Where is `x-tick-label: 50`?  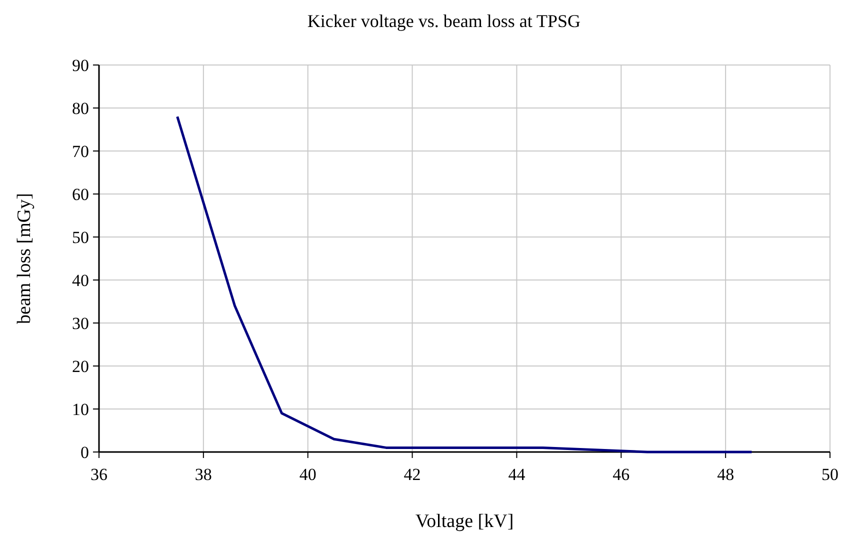
x-tick-label: 50 is located at coordinates (830, 474).